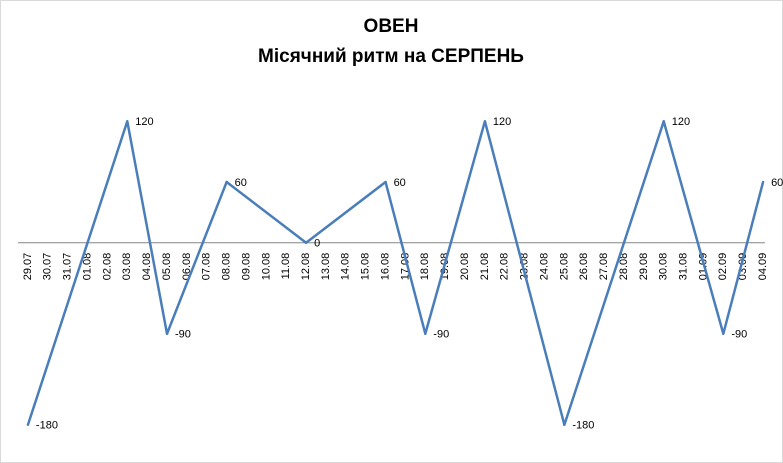 The image size is (783, 463). I want to click on x-tick-label: 02.08, so click(107, 267).